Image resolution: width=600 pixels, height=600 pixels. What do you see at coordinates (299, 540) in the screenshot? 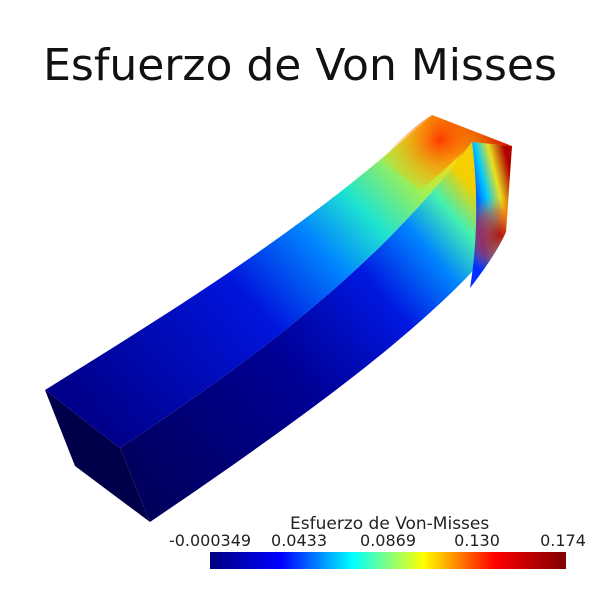
I see `legend-tick-label: 0.0433` at bounding box center [299, 540].